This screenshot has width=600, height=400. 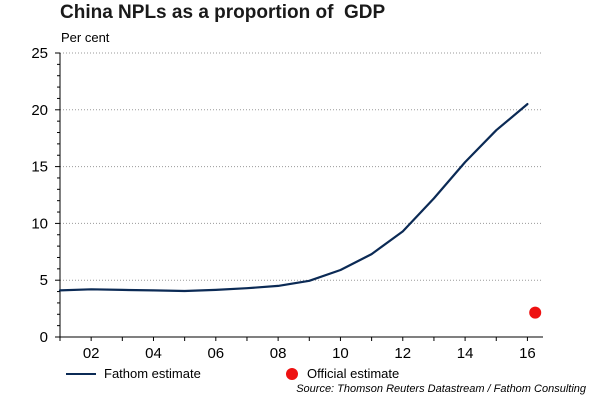 What do you see at coordinates (527, 353) in the screenshot?
I see `x-tick-label-16: 16` at bounding box center [527, 353].